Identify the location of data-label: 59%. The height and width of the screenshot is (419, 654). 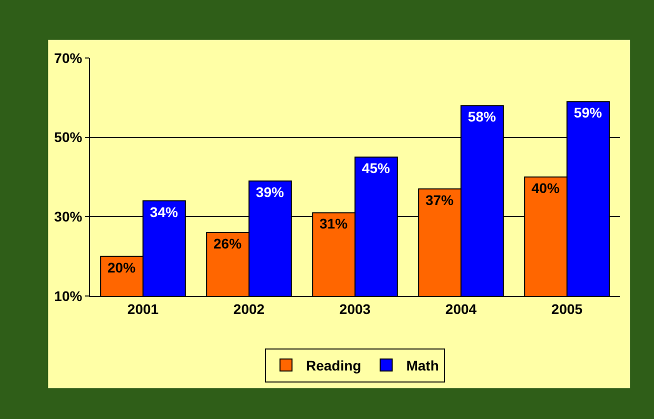
(588, 112).